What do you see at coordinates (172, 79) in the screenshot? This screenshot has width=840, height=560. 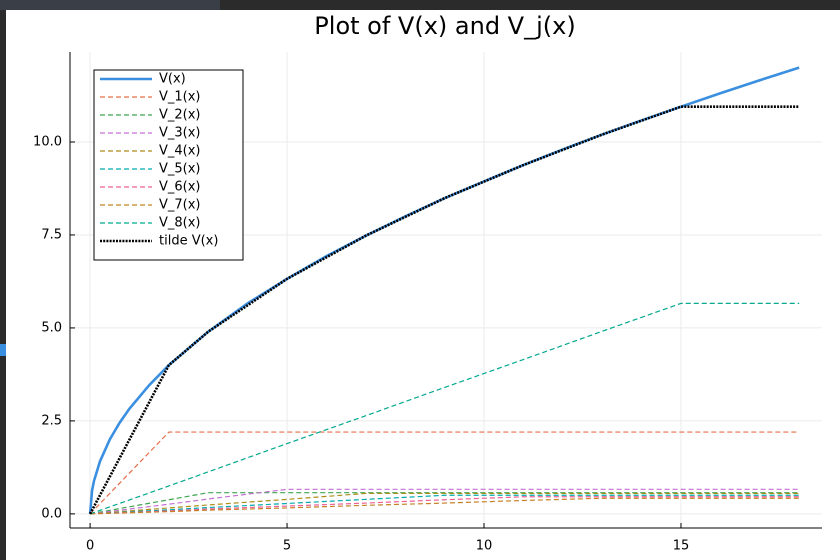 I see `legend-label: V(x)` at bounding box center [172, 79].